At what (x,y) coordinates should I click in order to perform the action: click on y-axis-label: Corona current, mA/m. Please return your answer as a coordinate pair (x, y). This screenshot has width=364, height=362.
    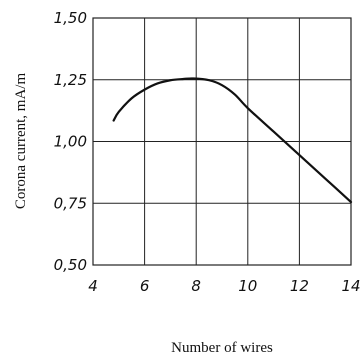
    Looking at the image, I should click on (21, 141).